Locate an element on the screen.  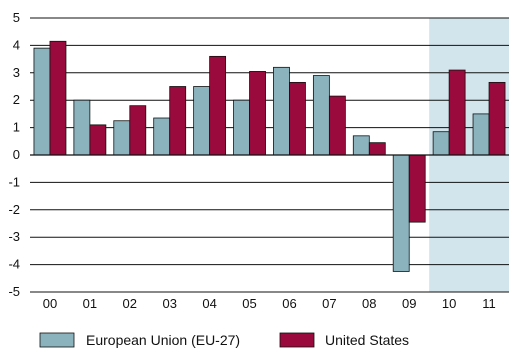
y-tick-label: -3 is located at coordinates (14, 236).